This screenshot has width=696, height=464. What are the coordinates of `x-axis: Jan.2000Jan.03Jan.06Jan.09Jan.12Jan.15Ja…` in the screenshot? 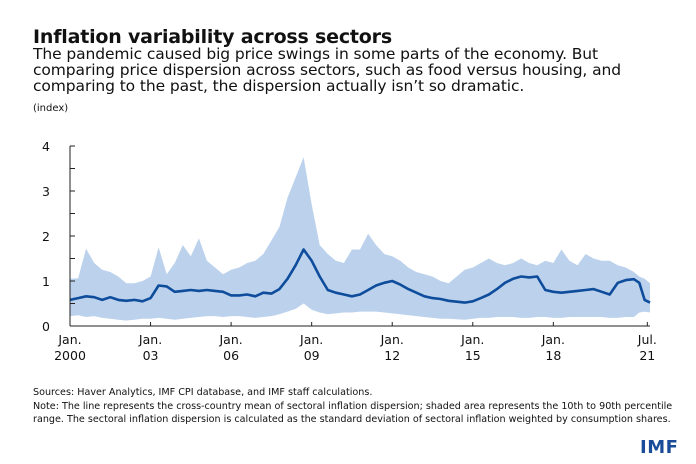 It's located at (355, 342).